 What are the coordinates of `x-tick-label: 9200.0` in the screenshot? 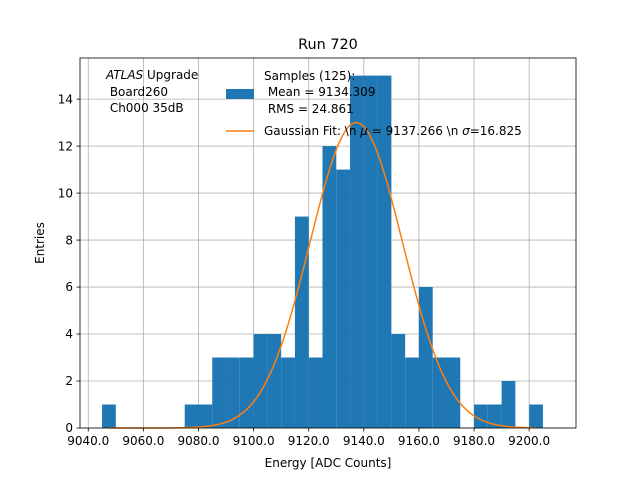 It's located at (529, 441).